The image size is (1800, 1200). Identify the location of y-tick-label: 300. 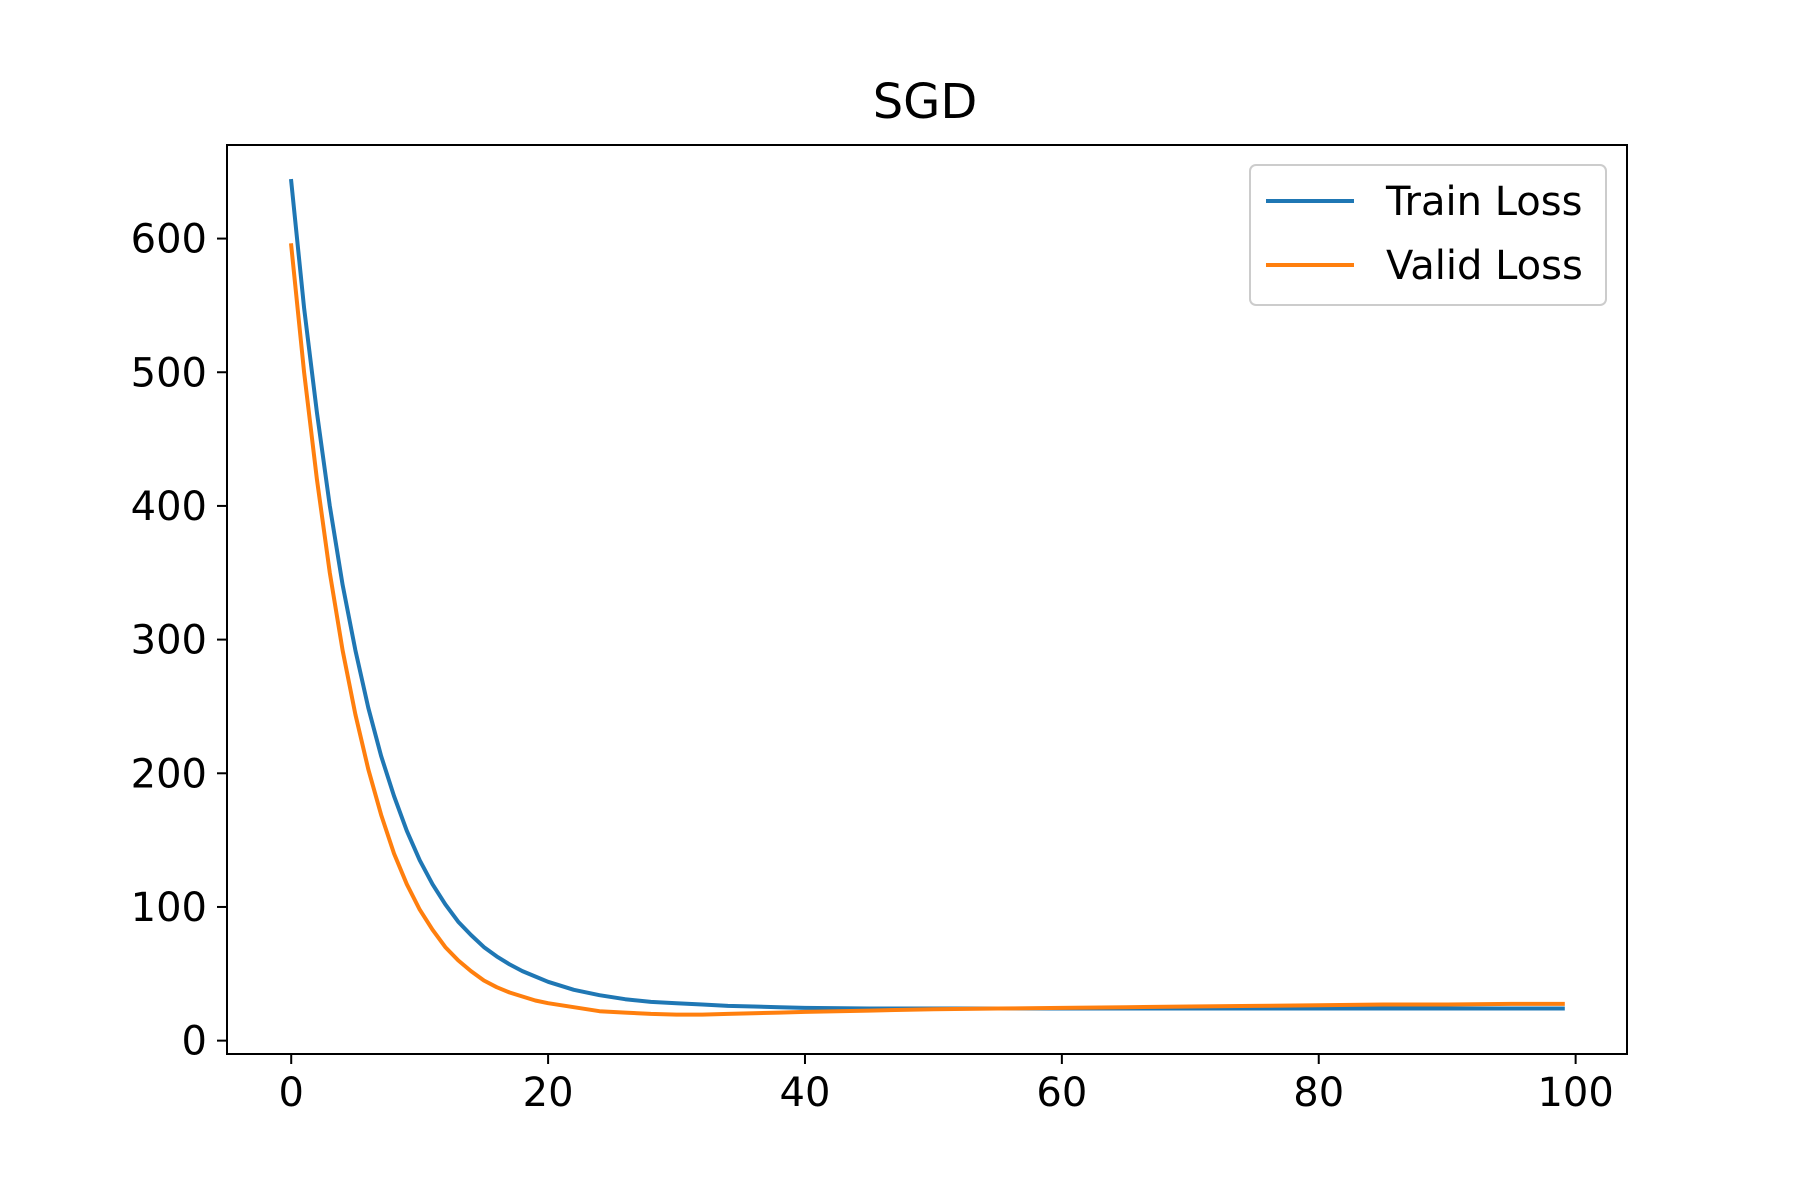
(169, 641).